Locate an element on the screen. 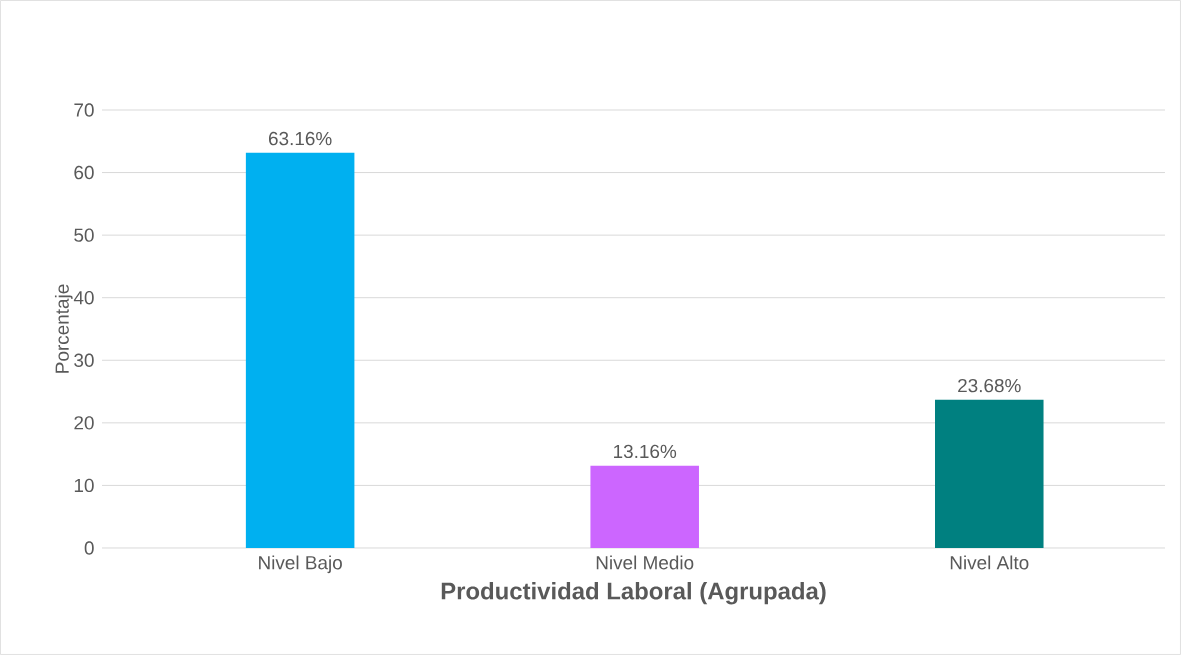 This screenshot has width=1181, height=655. y-axis-title: Porcentaje is located at coordinates (63, 328).